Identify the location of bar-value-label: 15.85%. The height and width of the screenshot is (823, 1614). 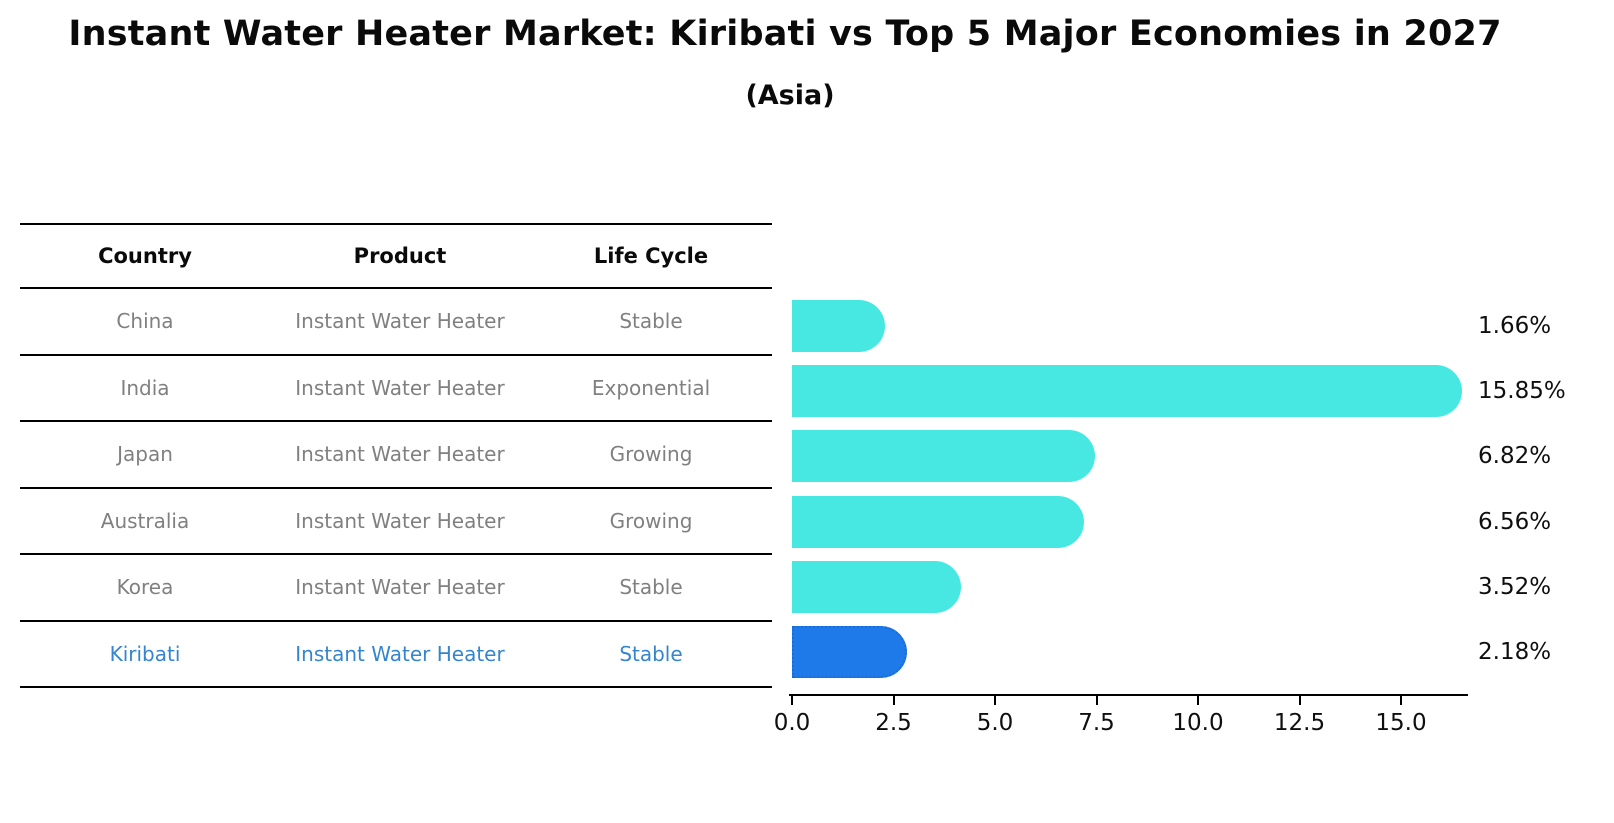
(1522, 391).